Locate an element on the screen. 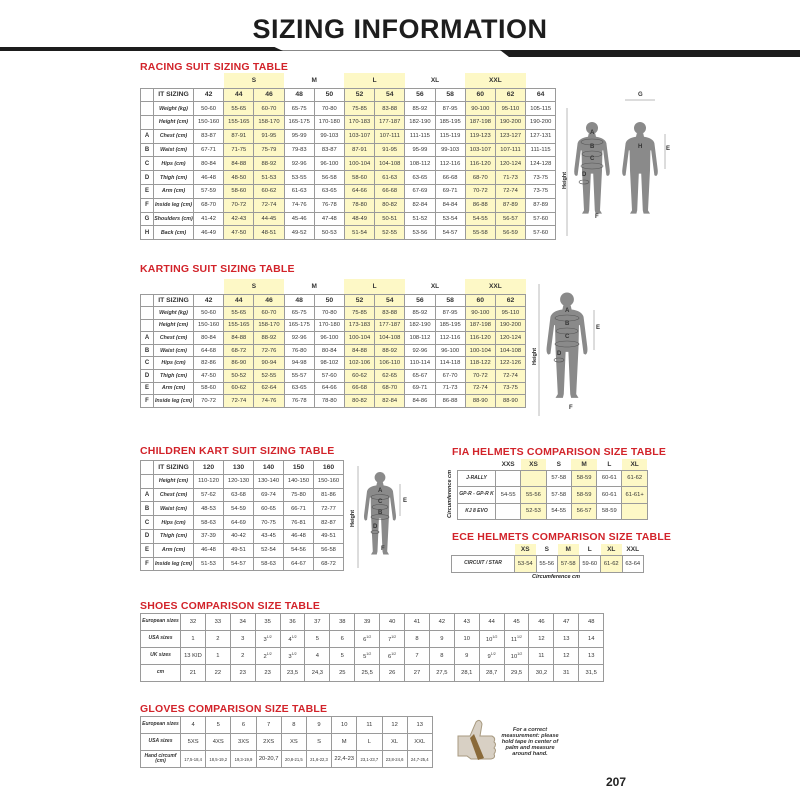  table-cell: 76-81 is located at coordinates (298, 522).